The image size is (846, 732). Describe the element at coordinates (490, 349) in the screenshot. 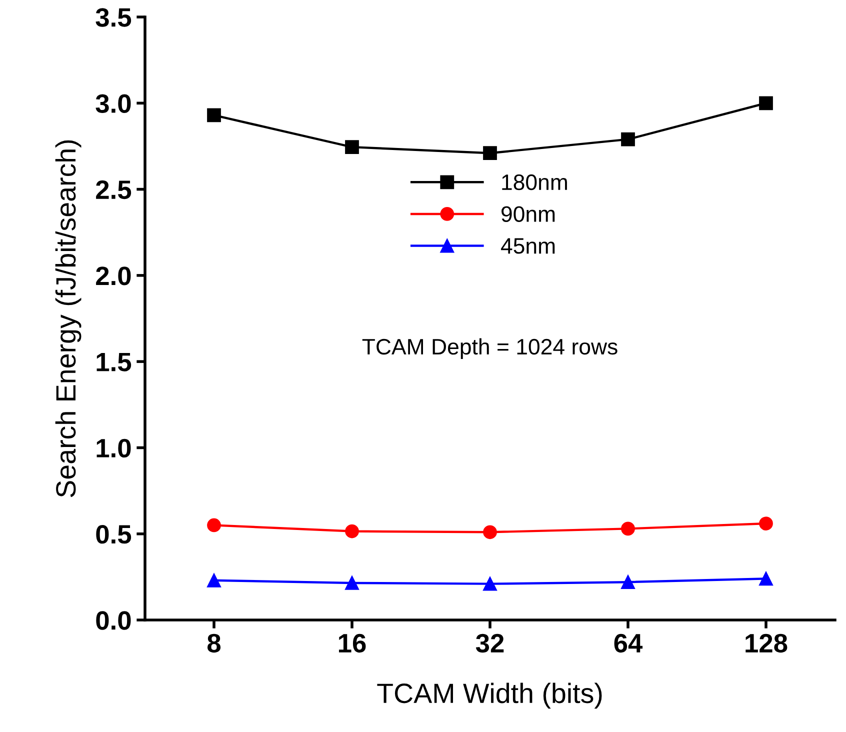

I see `annotation: TCAM Depth = 1024 rows` at that location.